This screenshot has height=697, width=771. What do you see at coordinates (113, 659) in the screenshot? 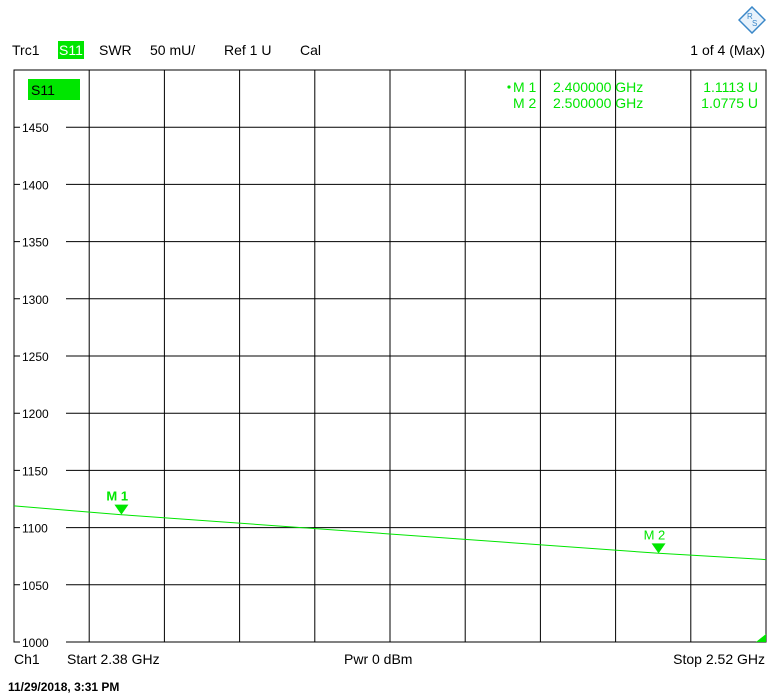
I see `start-frequency: Start 2.38 GHz` at bounding box center [113, 659].